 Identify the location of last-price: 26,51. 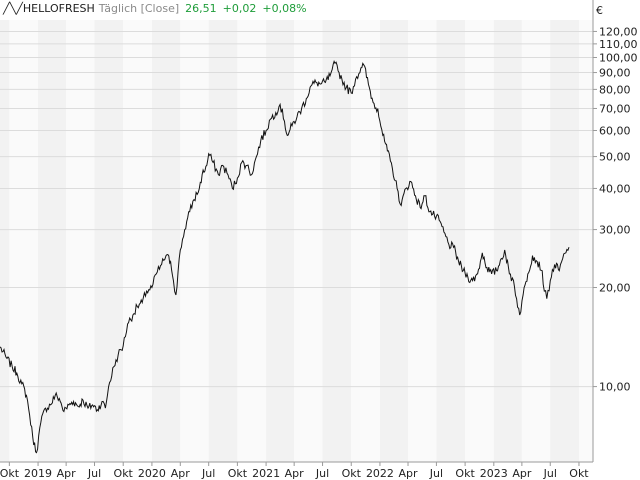
(201, 8).